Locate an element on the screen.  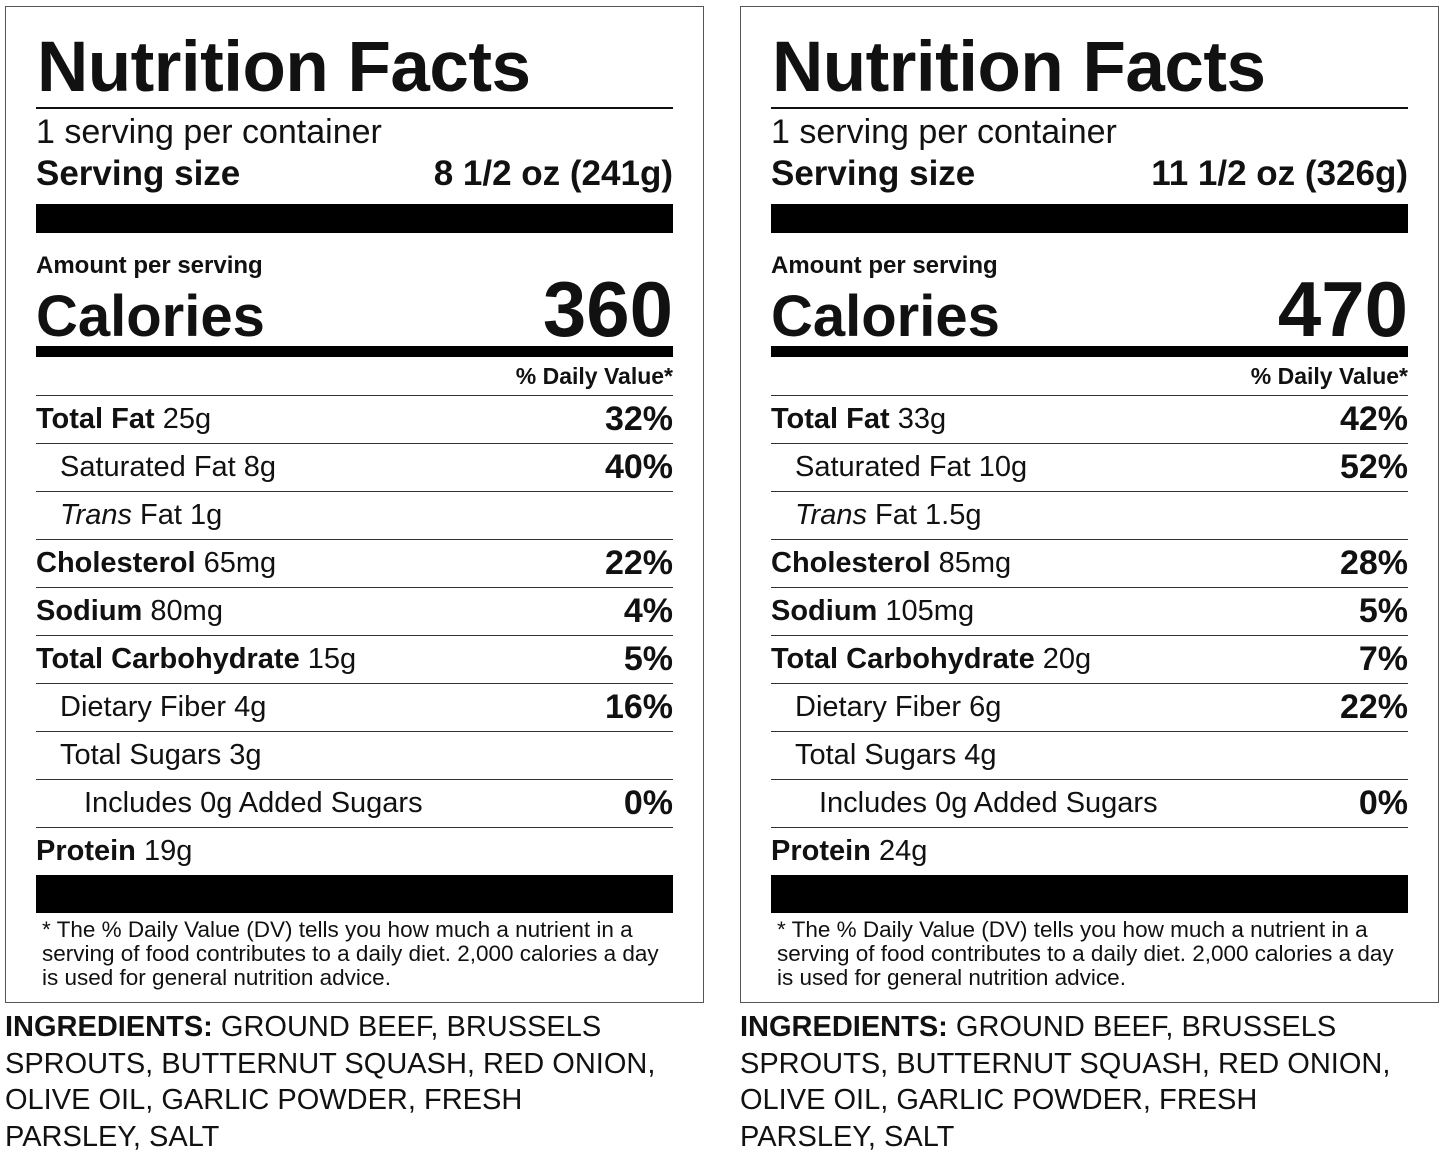
medium-divider is located at coordinates (1089, 351).